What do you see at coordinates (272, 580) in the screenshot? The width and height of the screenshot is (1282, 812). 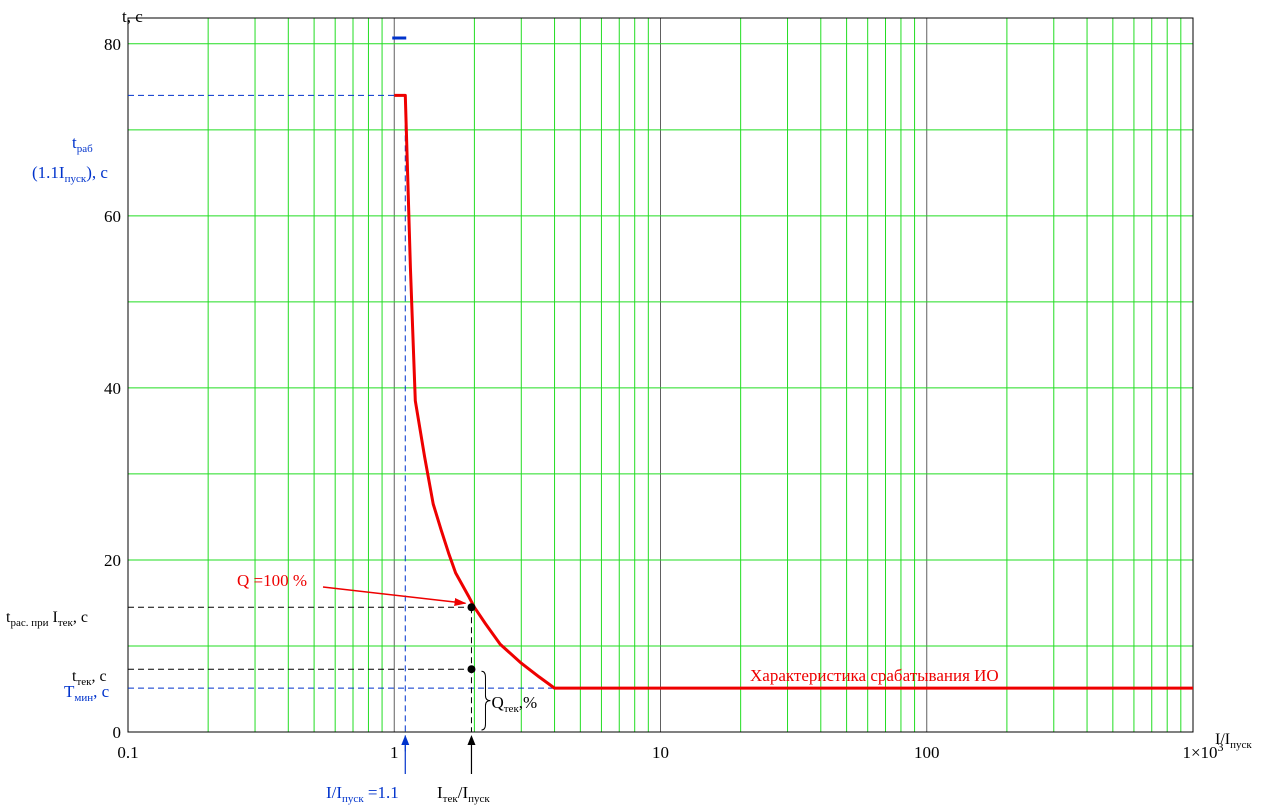 I see `q100-label: Q =100 %` at bounding box center [272, 580].